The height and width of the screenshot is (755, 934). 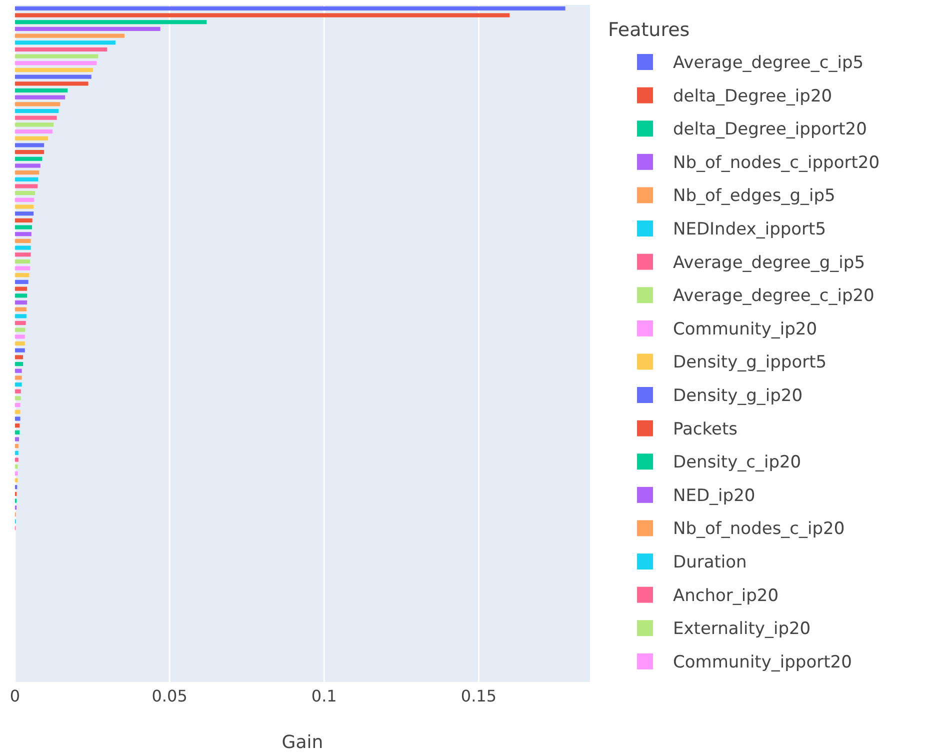 What do you see at coordinates (759, 529) in the screenshot?
I see `legend-label: Nb_of_nodes_c_ip20` at bounding box center [759, 529].